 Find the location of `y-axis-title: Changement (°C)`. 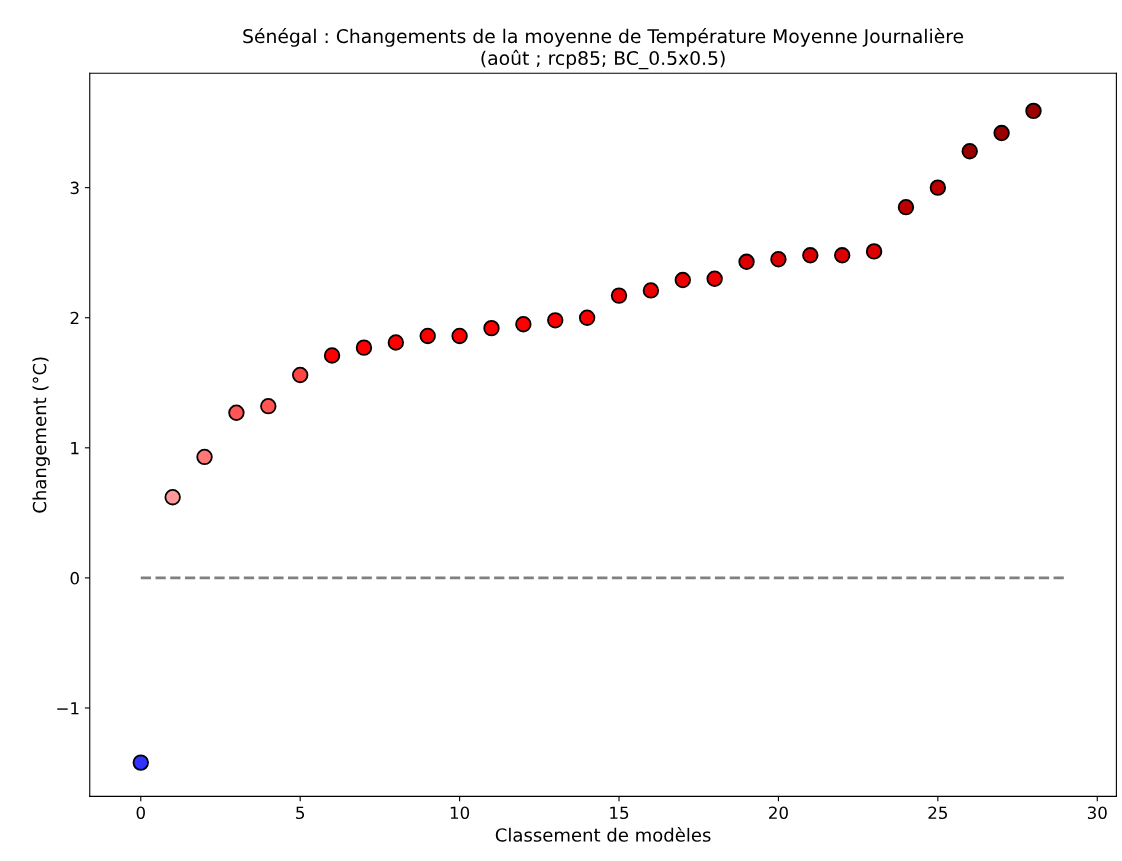

y-axis-title: Changement (°C) is located at coordinates (41, 435).